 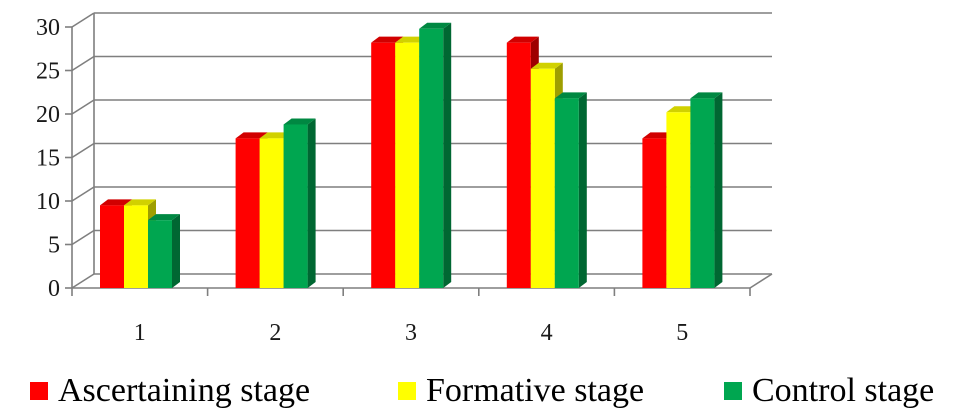 What do you see at coordinates (48, 159) in the screenshot?
I see `y-tick-label: 15` at bounding box center [48, 159].